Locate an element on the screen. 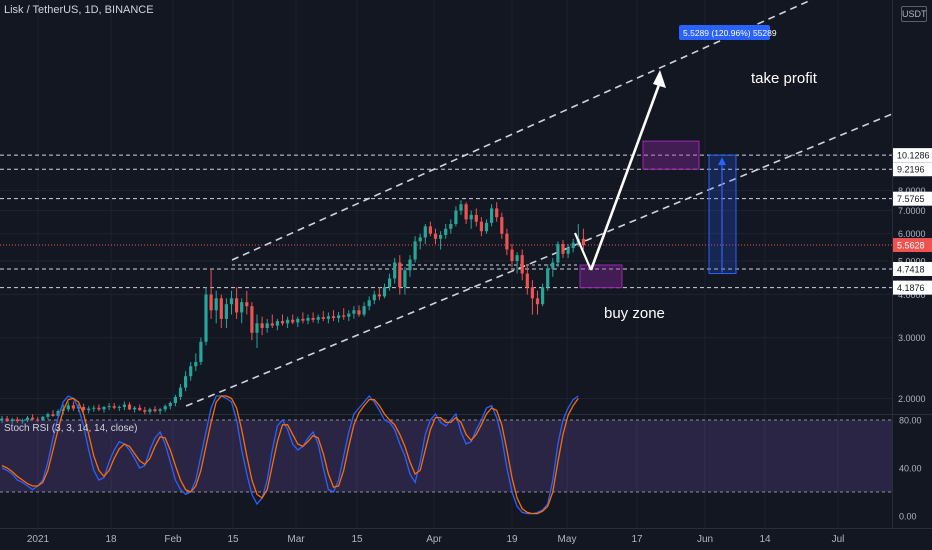 The height and width of the screenshot is (550, 932). time-tick-label: May is located at coordinates (567, 539).